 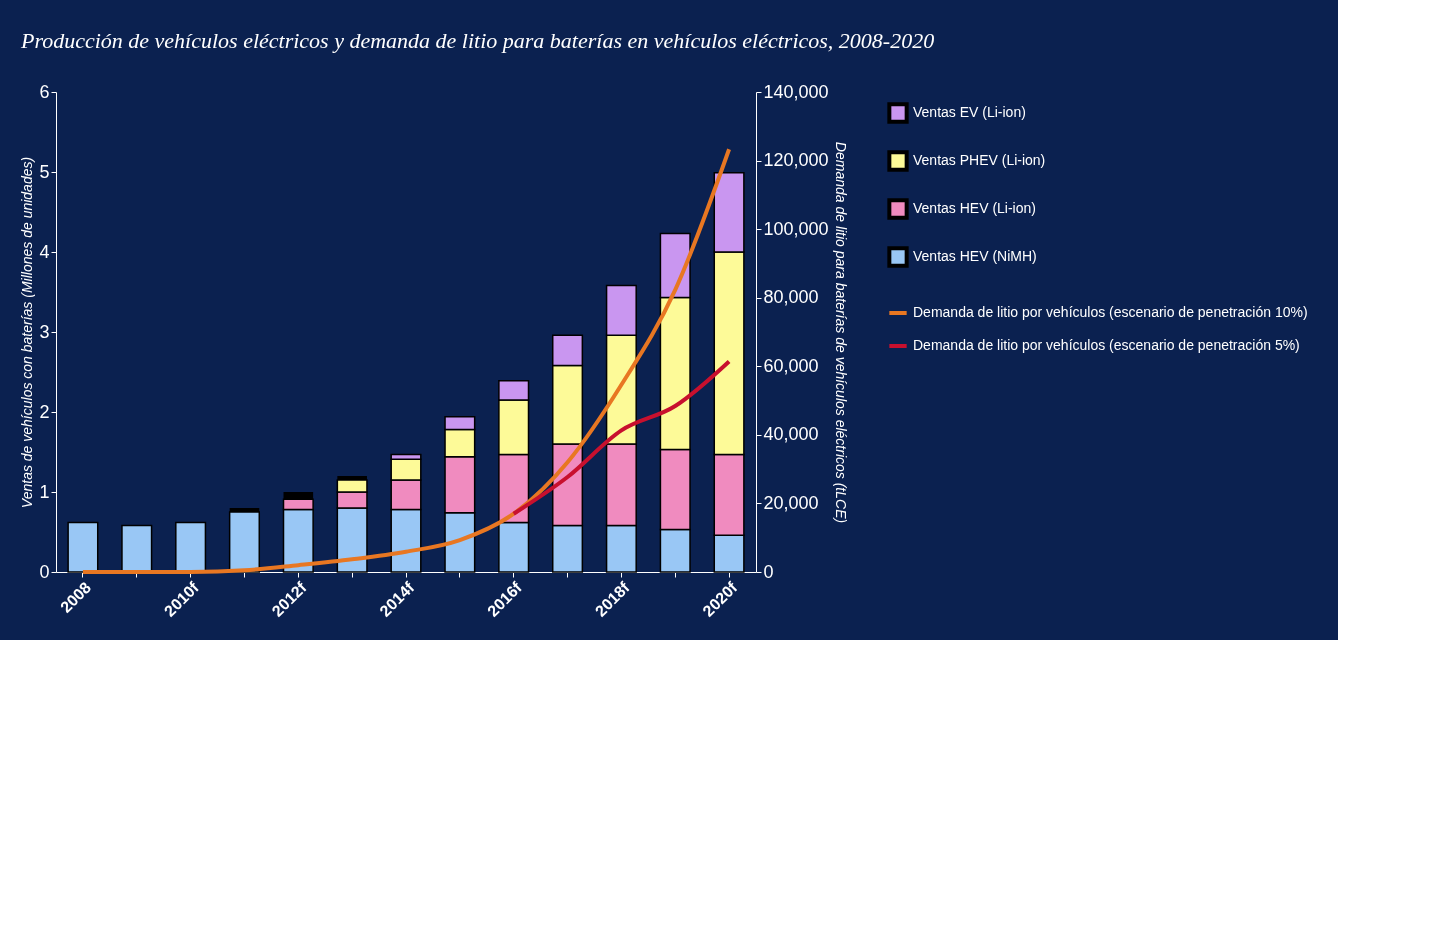 What do you see at coordinates (975, 256) in the screenshot?
I see `legend-label: Ventas HEV (NiMH)` at bounding box center [975, 256].